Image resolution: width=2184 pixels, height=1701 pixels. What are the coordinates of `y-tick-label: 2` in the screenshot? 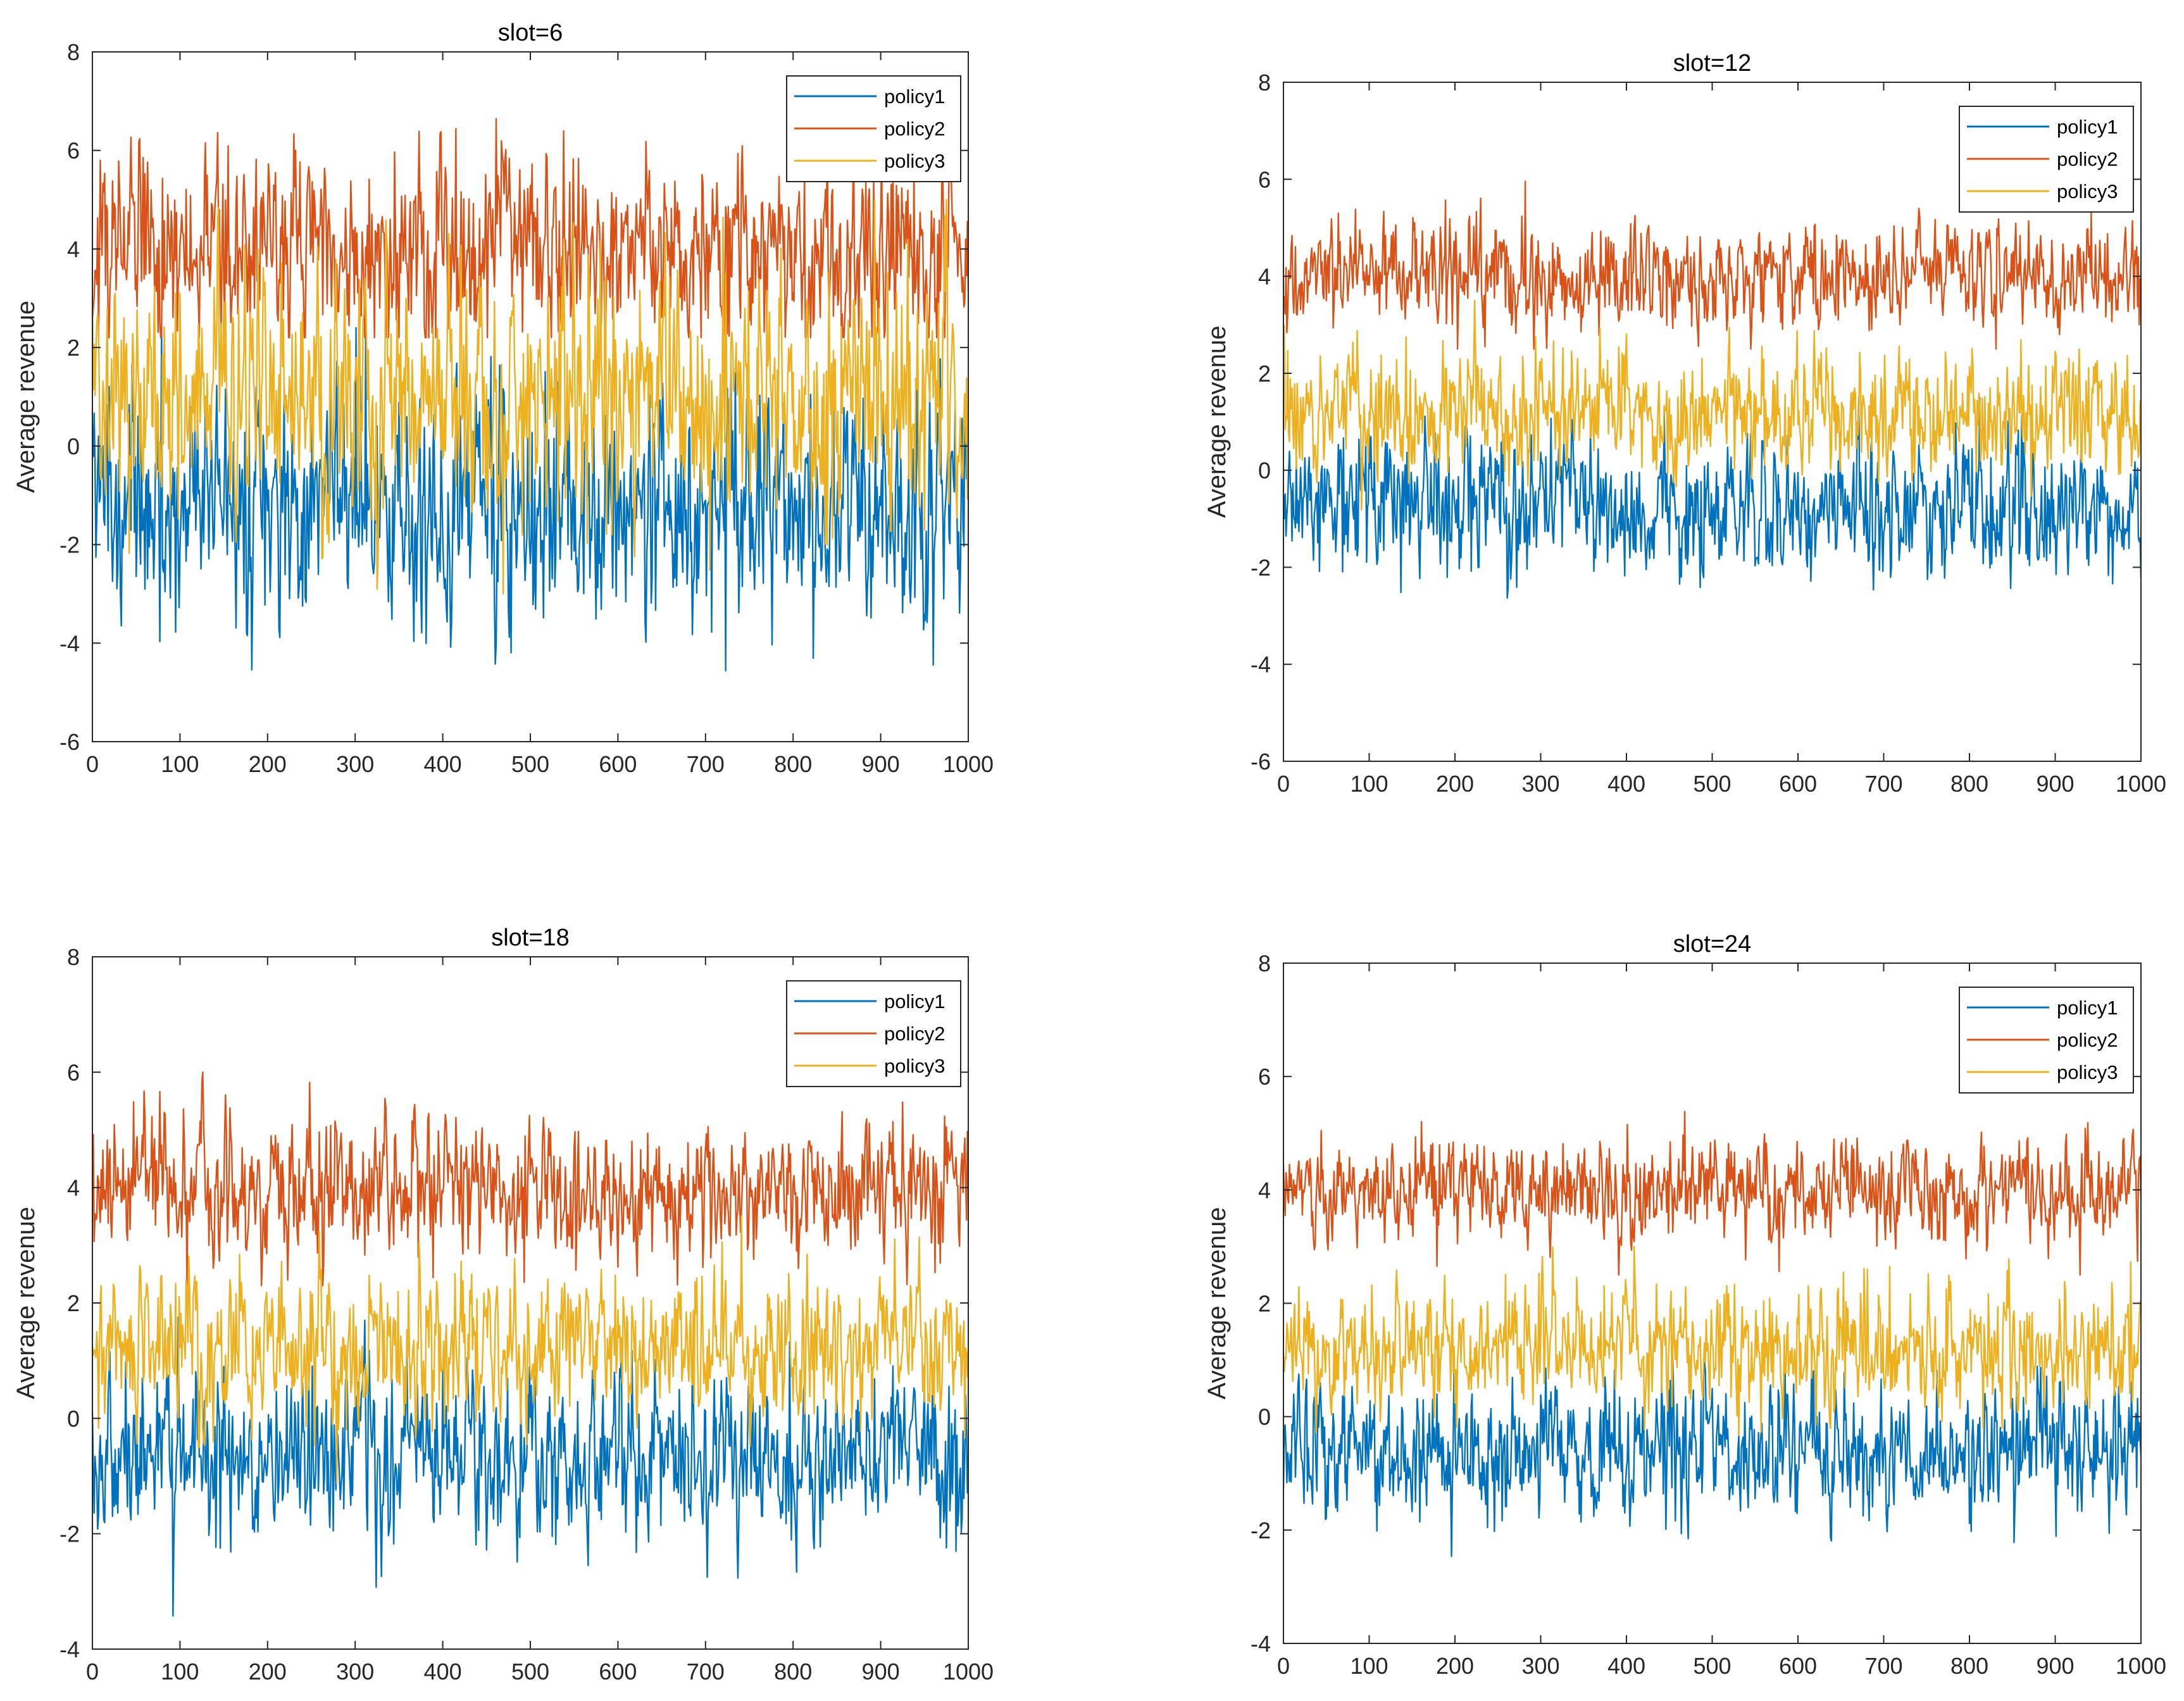 It's located at (1264, 374).